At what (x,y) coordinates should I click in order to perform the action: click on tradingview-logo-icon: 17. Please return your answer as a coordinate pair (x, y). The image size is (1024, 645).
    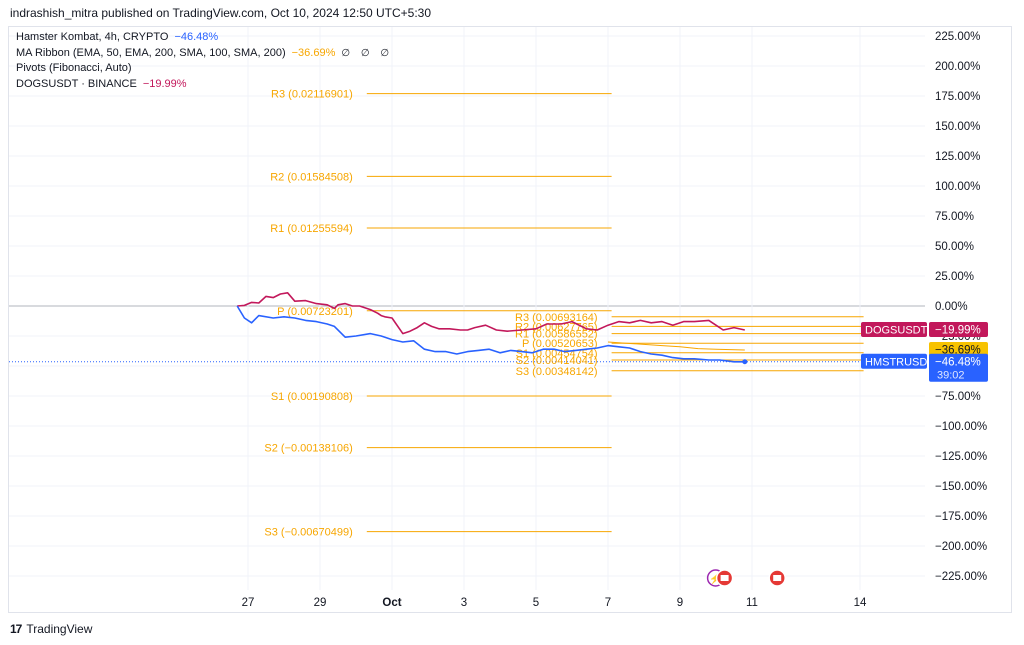
    Looking at the image, I should click on (16, 629).